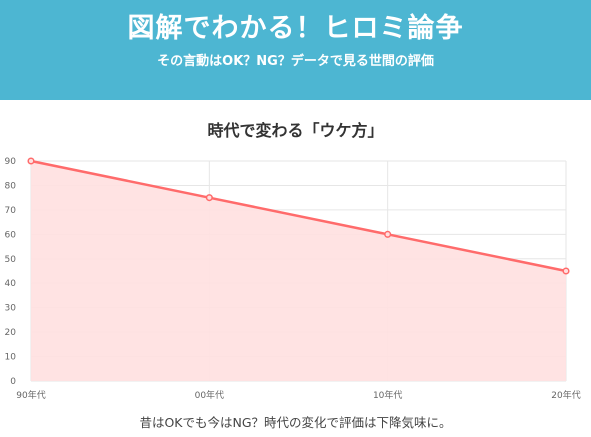 The height and width of the screenshot is (437, 591). Describe the element at coordinates (565, 395) in the screenshot. I see `x-tick-label: 20年代` at that location.